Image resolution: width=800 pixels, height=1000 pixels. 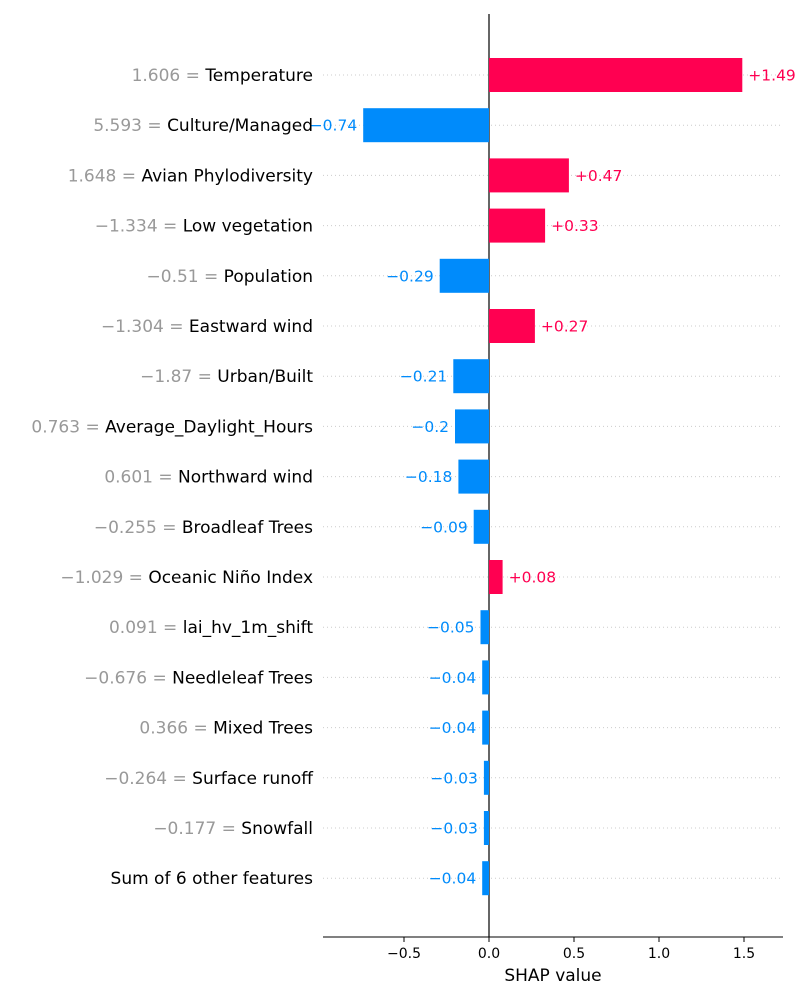 I want to click on row-label: −1.87 = Urban/Built, so click(x=226, y=377).